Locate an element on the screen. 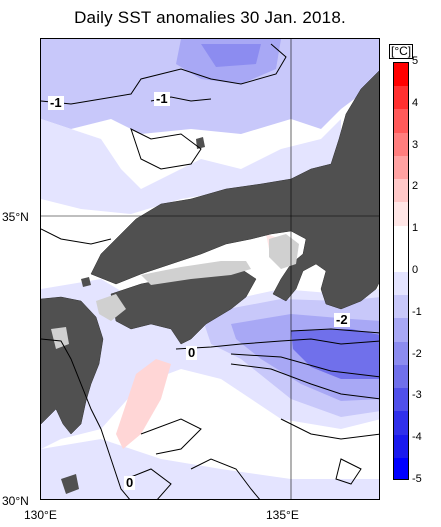  colorbar-tick-label: 4 is located at coordinates (415, 102).